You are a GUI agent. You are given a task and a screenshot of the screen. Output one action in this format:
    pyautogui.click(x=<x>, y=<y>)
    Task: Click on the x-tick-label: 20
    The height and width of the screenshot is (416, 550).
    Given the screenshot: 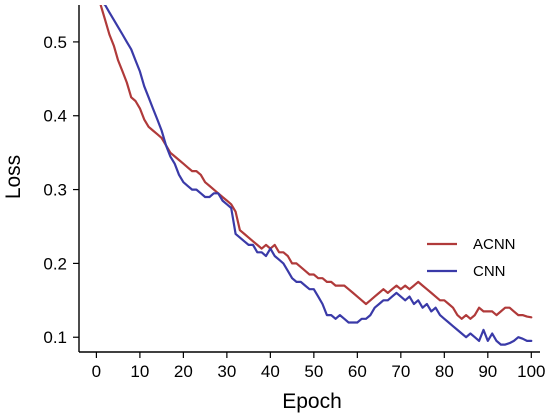 What is the action you would take?
    pyautogui.click(x=183, y=371)
    